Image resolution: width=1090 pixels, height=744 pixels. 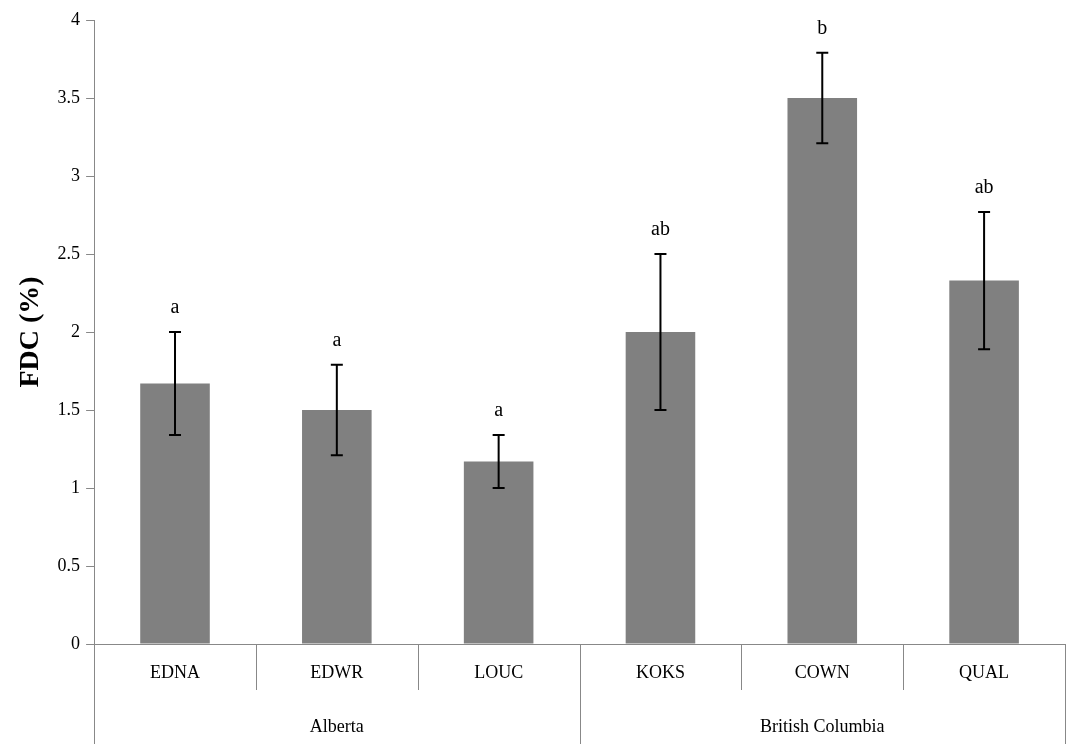 What do you see at coordinates (69, 96) in the screenshot?
I see `y-tick-label: 3.5` at bounding box center [69, 96].